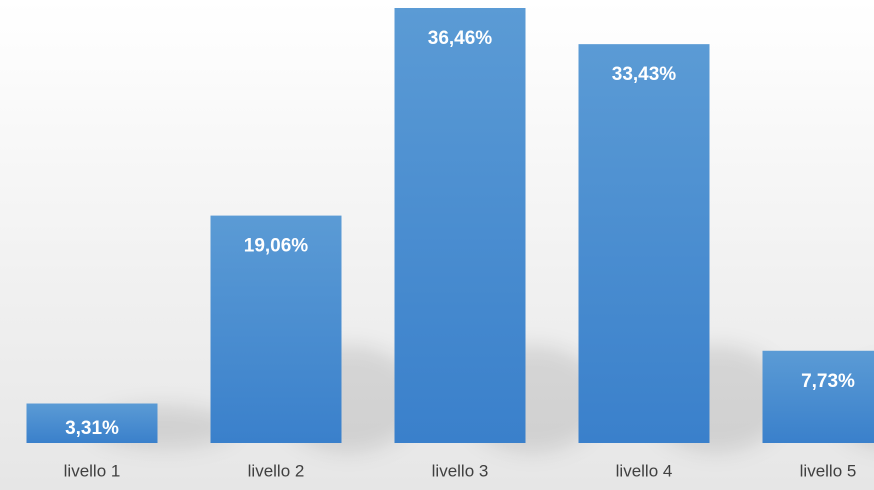 The width and height of the screenshot is (874, 490). Describe the element at coordinates (92, 470) in the screenshot. I see `category-label-1: livello 1` at that location.